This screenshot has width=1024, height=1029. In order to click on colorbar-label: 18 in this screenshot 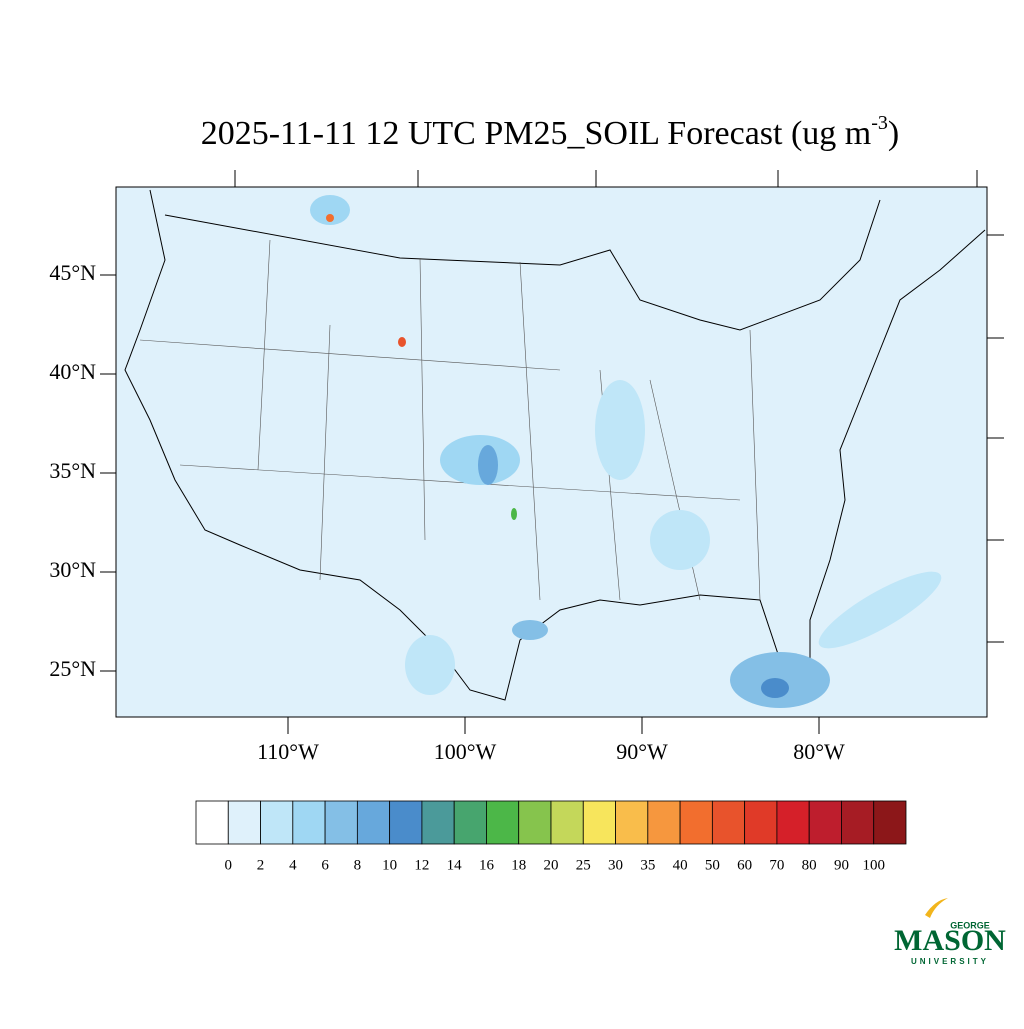, I will do `click(518, 865)`.